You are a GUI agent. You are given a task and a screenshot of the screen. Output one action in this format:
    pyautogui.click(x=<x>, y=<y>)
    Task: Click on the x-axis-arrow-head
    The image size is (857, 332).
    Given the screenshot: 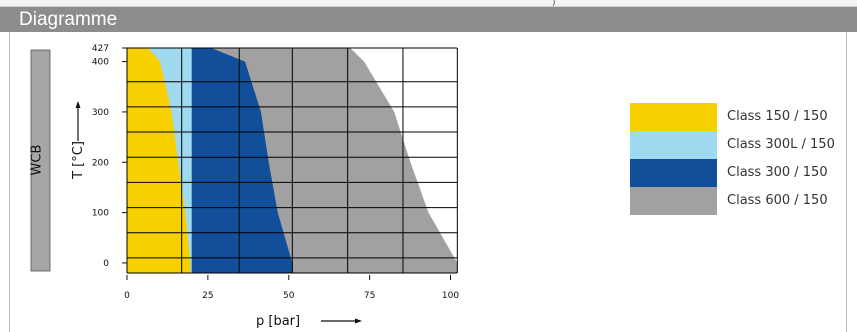 What is the action you would take?
    pyautogui.click(x=358, y=321)
    